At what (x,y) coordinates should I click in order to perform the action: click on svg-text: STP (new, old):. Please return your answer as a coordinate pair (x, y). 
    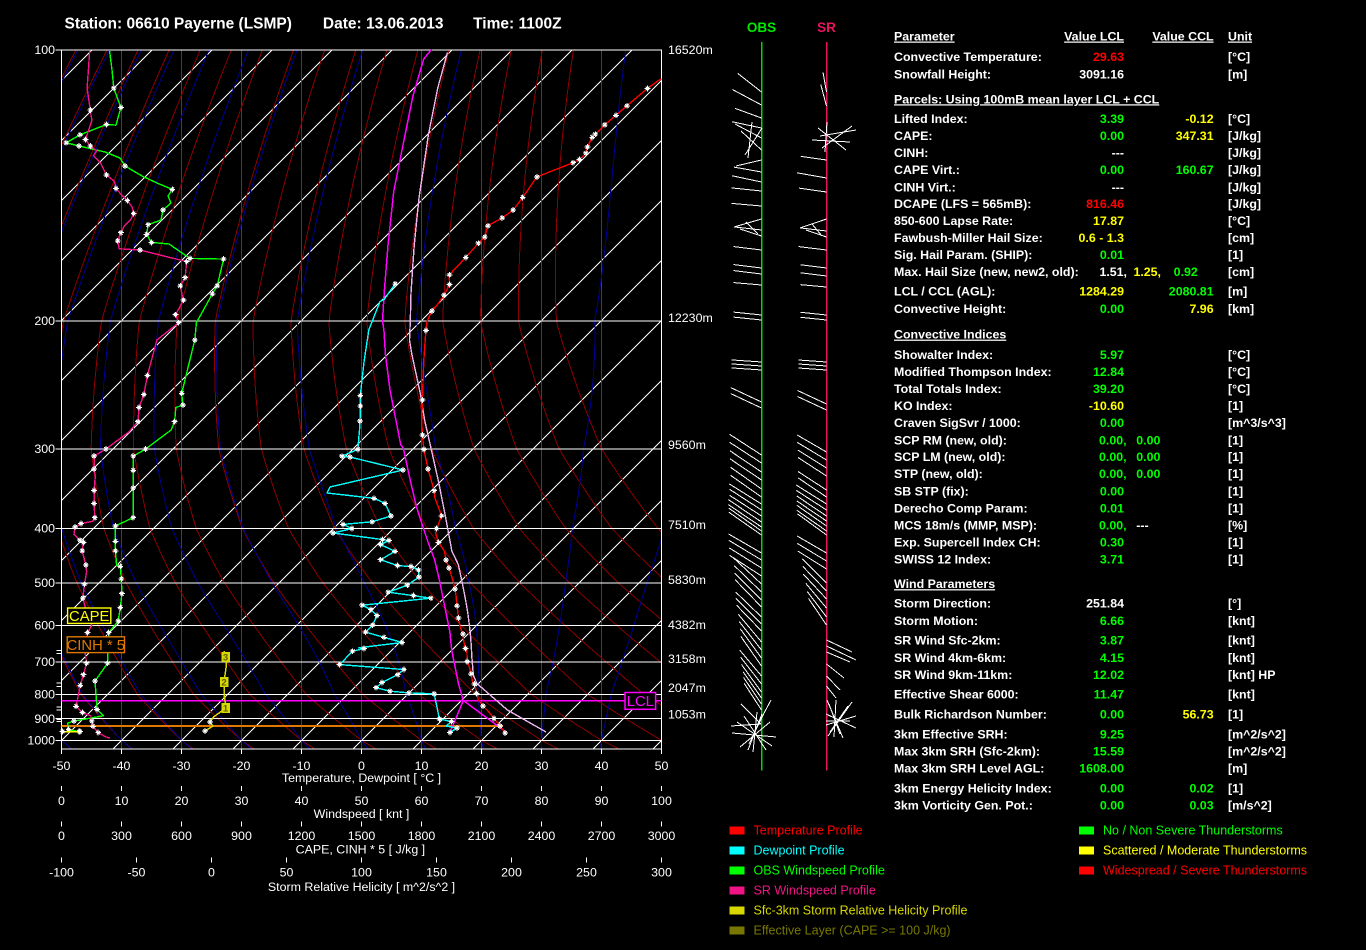
    Looking at the image, I should click on (938, 474).